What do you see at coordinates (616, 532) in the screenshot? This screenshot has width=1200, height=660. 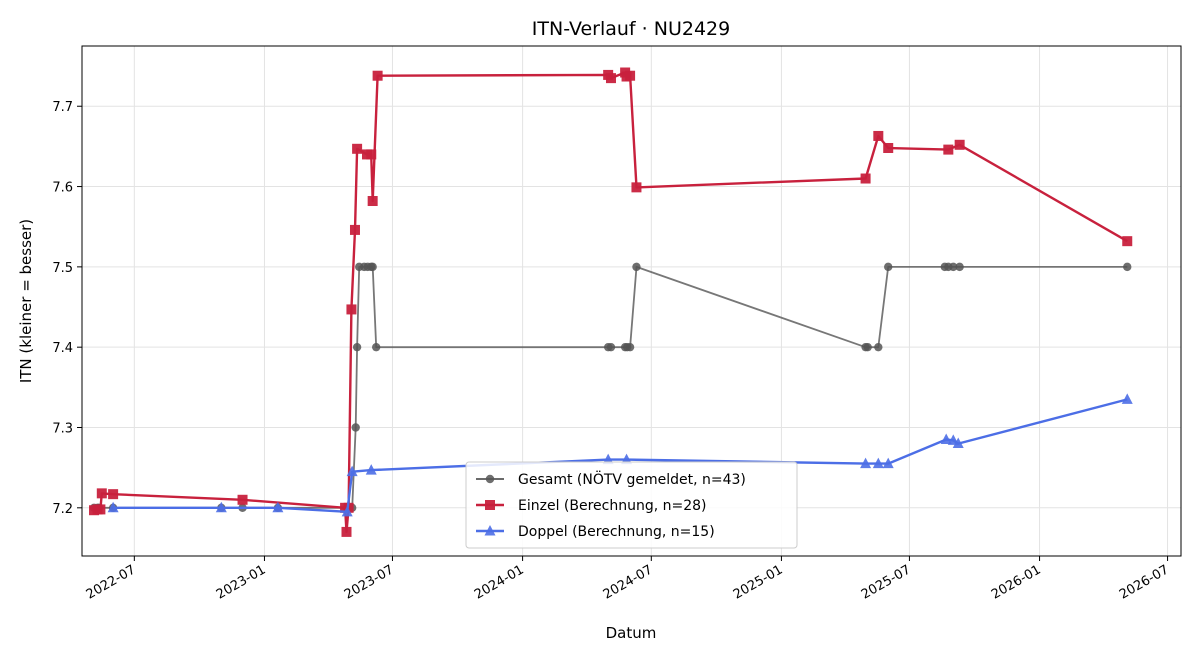 I see `legend-label: Doppel (Berechnung, n=15)` at bounding box center [616, 532].